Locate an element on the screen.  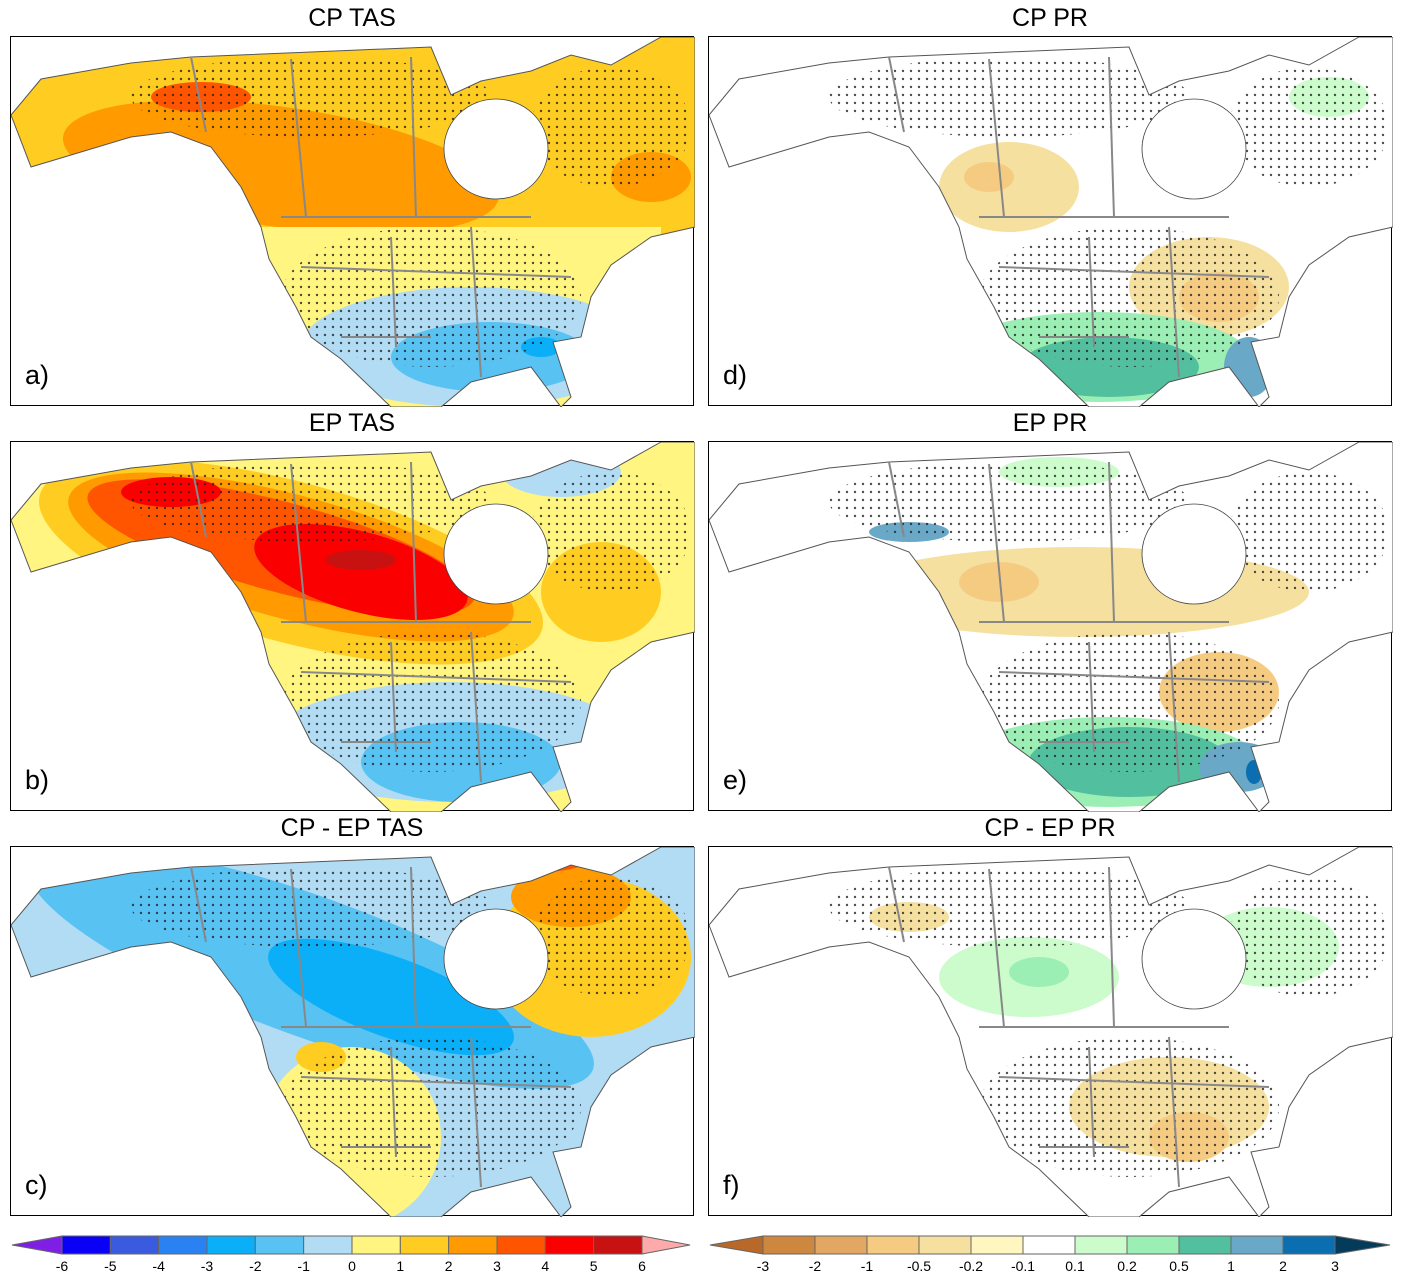
map-panel-a: a) is located at coordinates (352, 221).